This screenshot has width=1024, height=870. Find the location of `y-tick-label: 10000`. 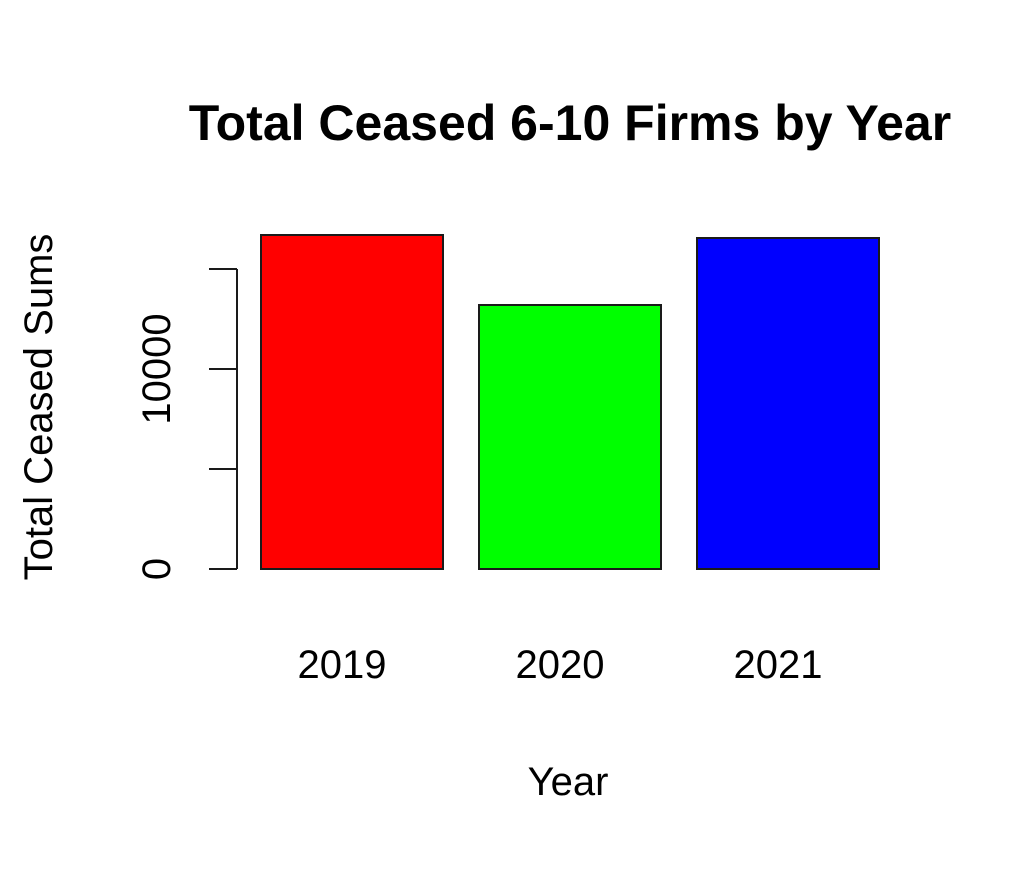

y-tick-label: 10000 is located at coordinates (157, 368).